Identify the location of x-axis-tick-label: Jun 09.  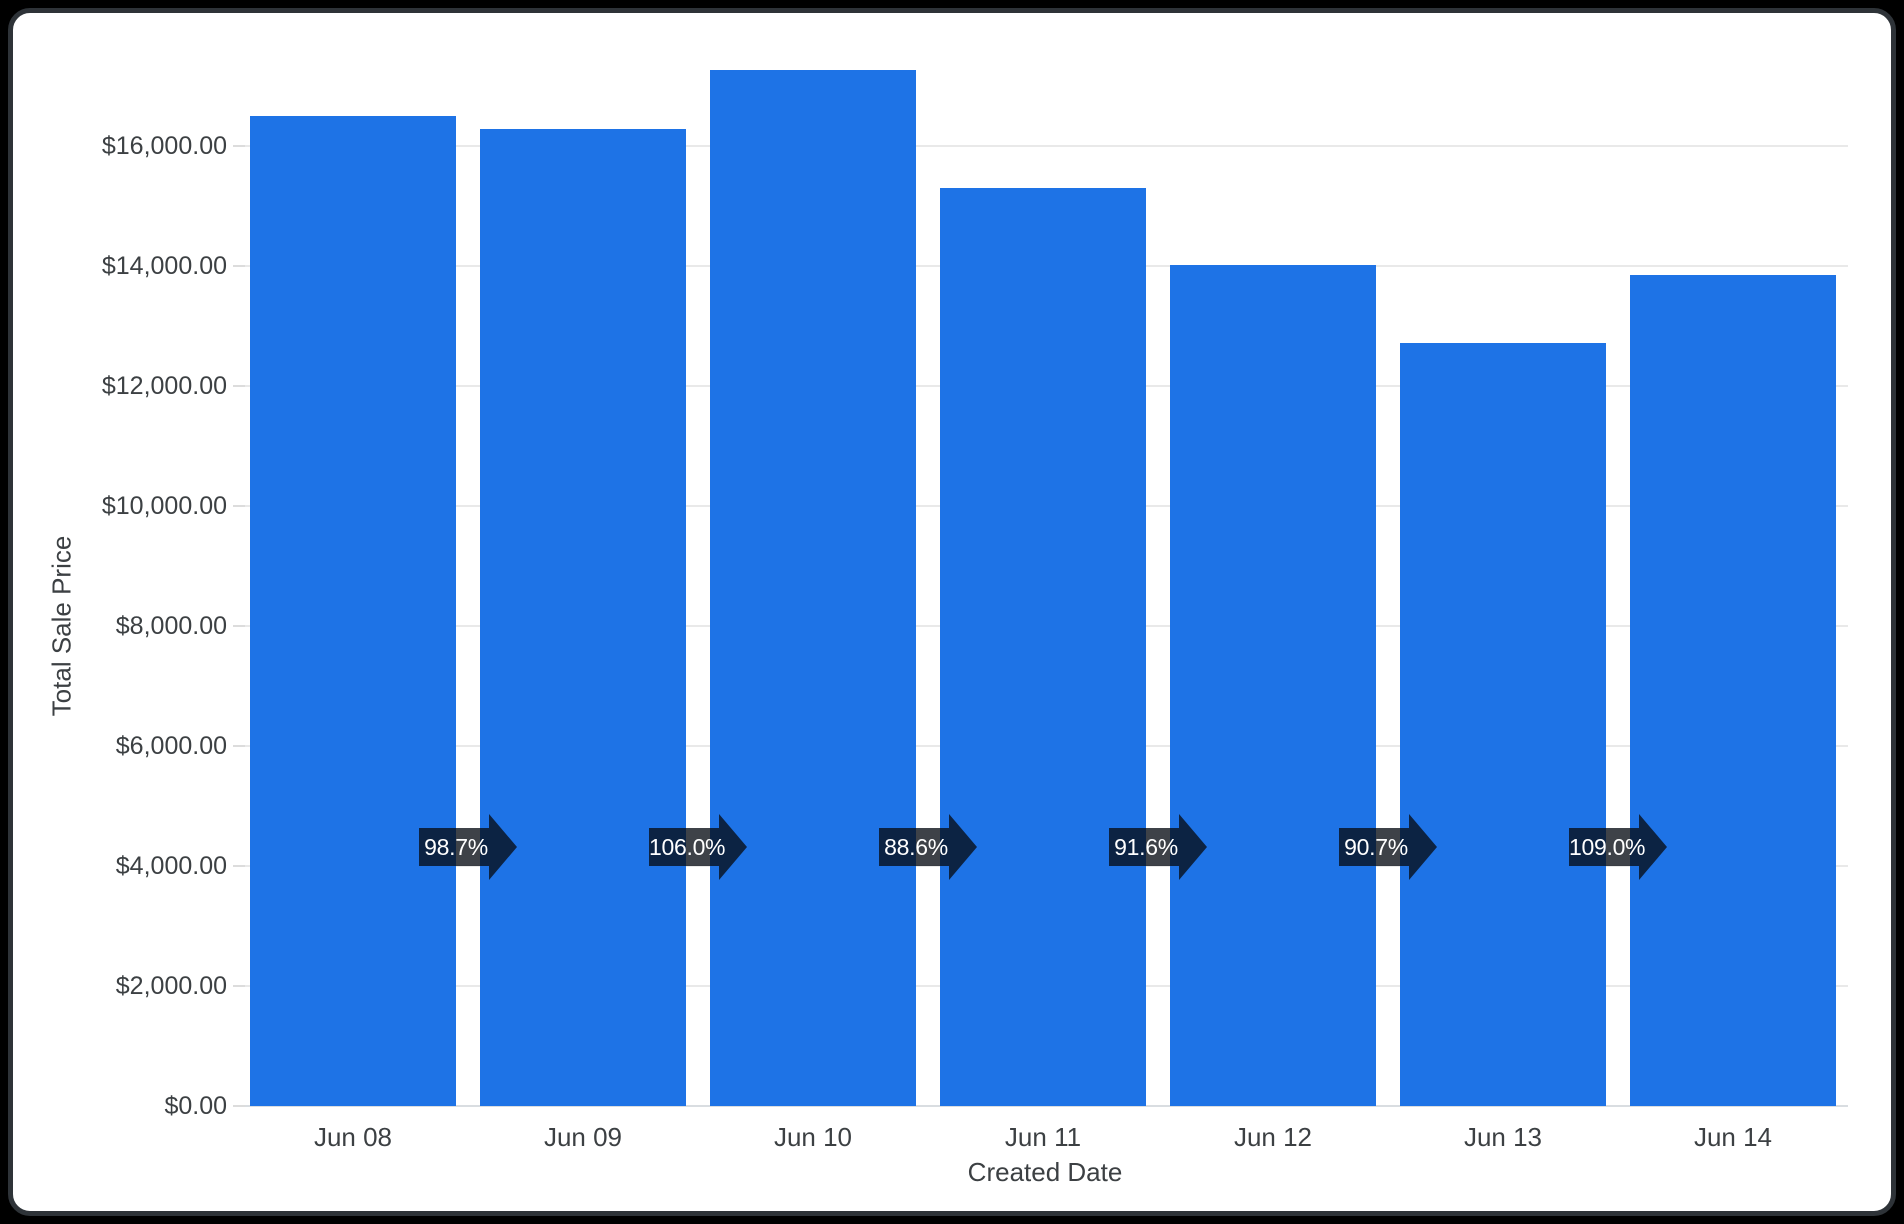
(583, 1137).